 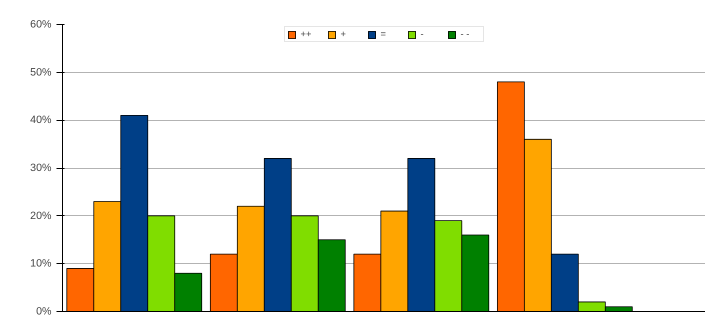 I want to click on legend-label: ++, so click(x=306, y=34).